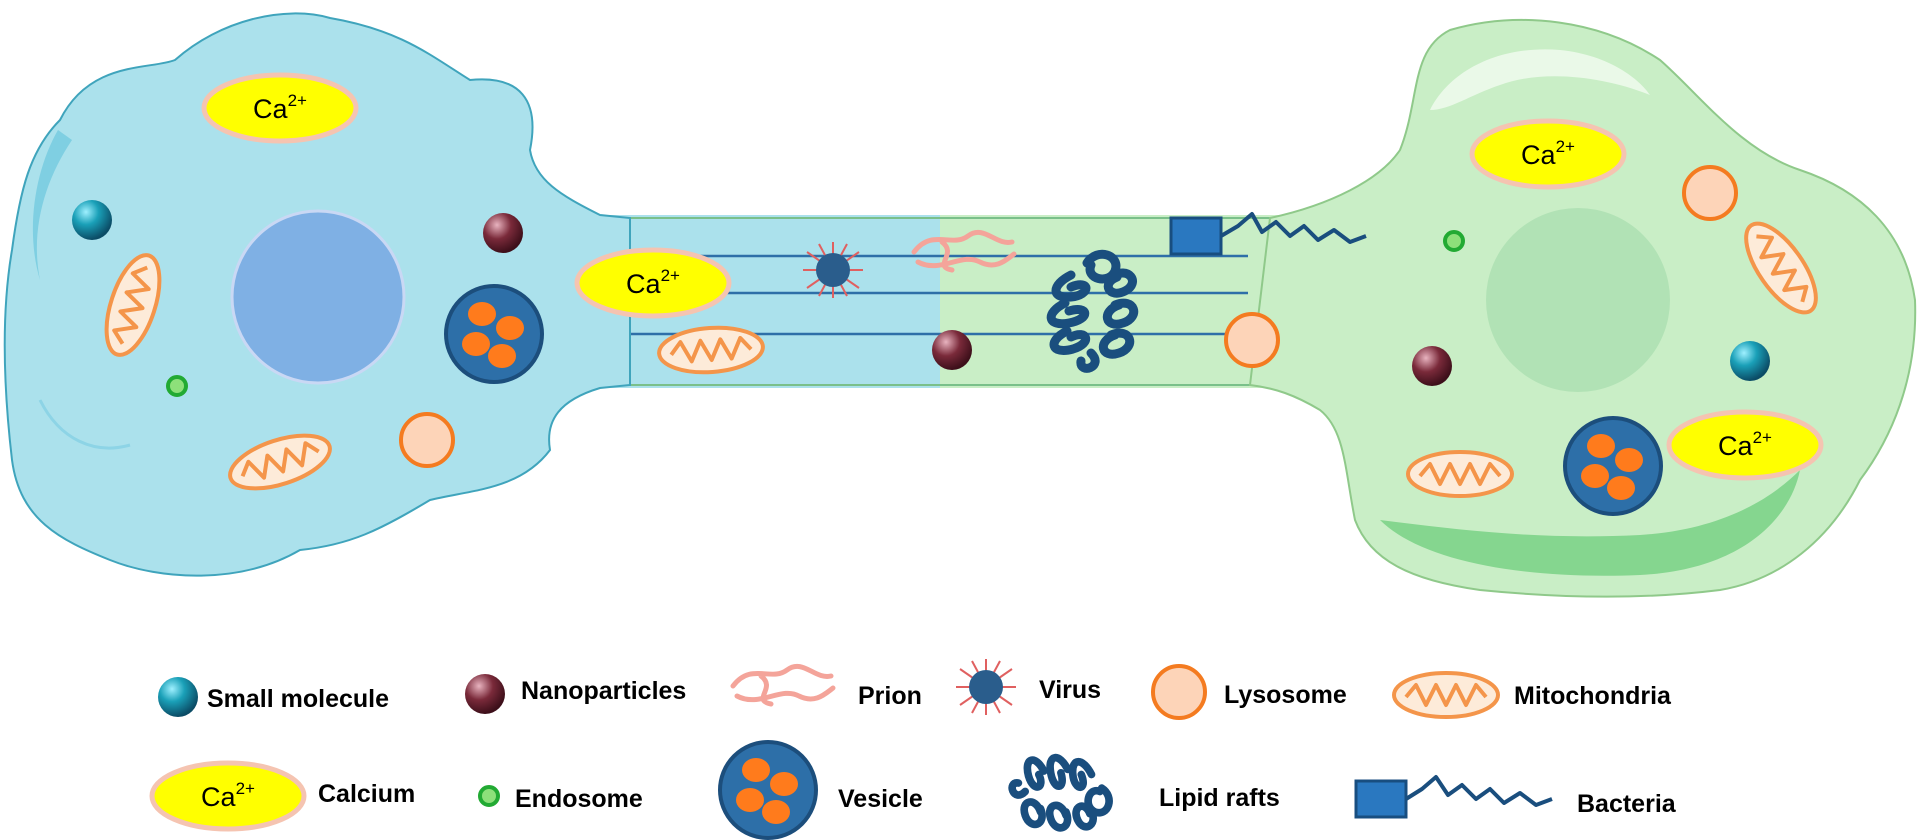 This screenshot has height=840, width=1917. I want to click on lysosome-icon, so click(1179, 692).